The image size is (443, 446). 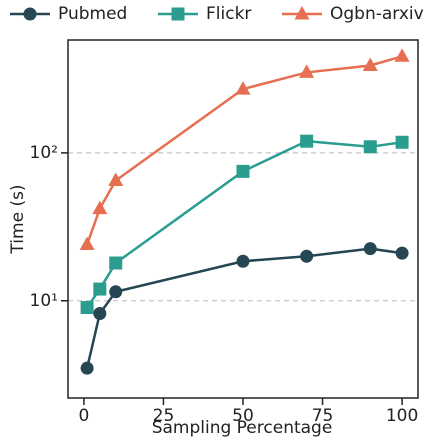 What do you see at coordinates (44, 301) in the screenshot?
I see `y-tick-label: 10¹` at bounding box center [44, 301].